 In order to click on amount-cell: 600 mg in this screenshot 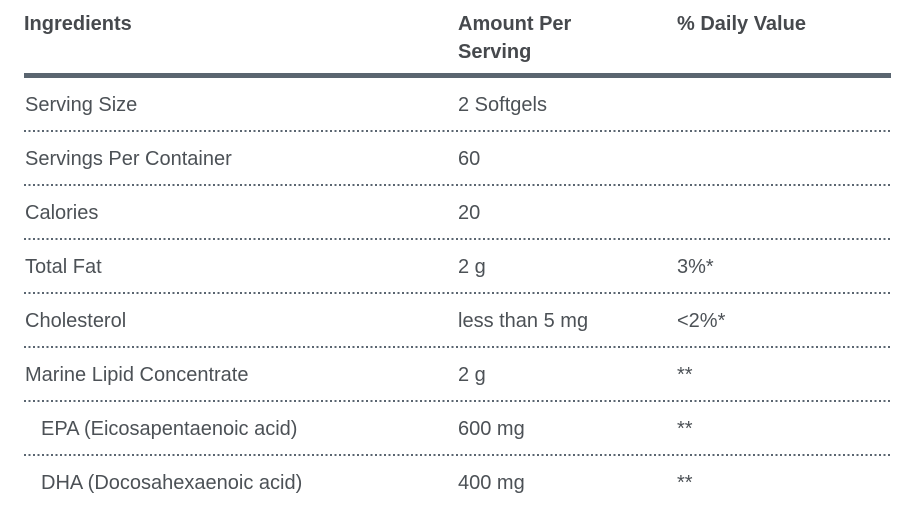, I will do `click(491, 429)`.